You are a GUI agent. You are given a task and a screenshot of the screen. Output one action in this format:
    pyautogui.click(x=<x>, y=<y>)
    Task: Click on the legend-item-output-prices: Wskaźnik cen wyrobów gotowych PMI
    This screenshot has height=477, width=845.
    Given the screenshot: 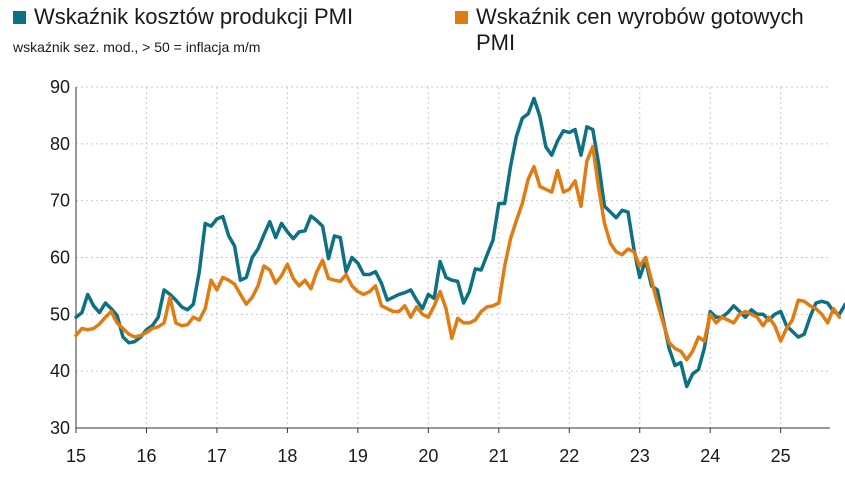 What is the action you would take?
    pyautogui.click(x=635, y=30)
    